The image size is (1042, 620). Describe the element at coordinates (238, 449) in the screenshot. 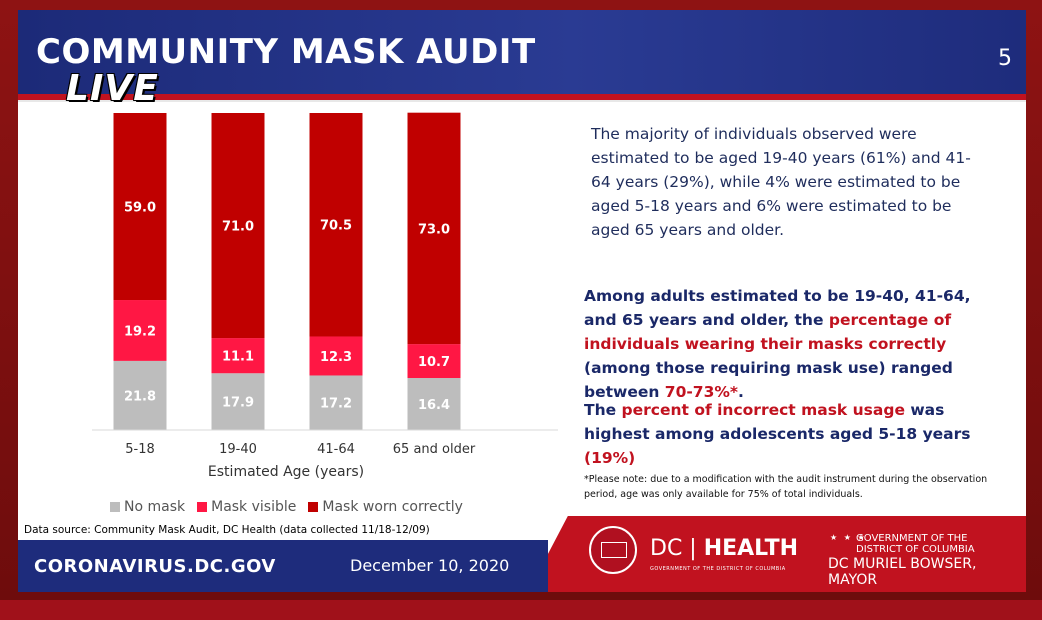

I see `x-tick-label: 19-40` at that location.